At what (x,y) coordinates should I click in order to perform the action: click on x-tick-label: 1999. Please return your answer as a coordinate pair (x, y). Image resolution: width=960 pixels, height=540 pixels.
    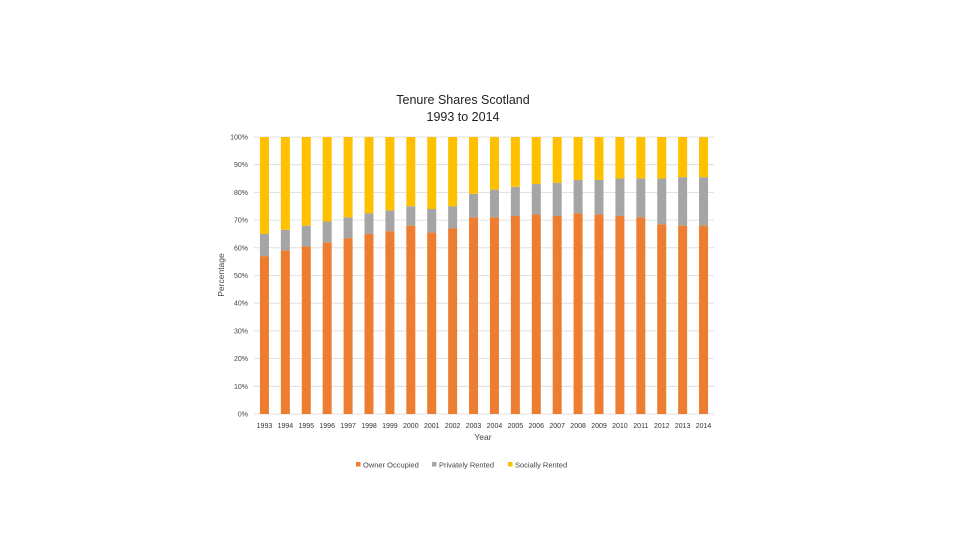
    Looking at the image, I should click on (390, 426).